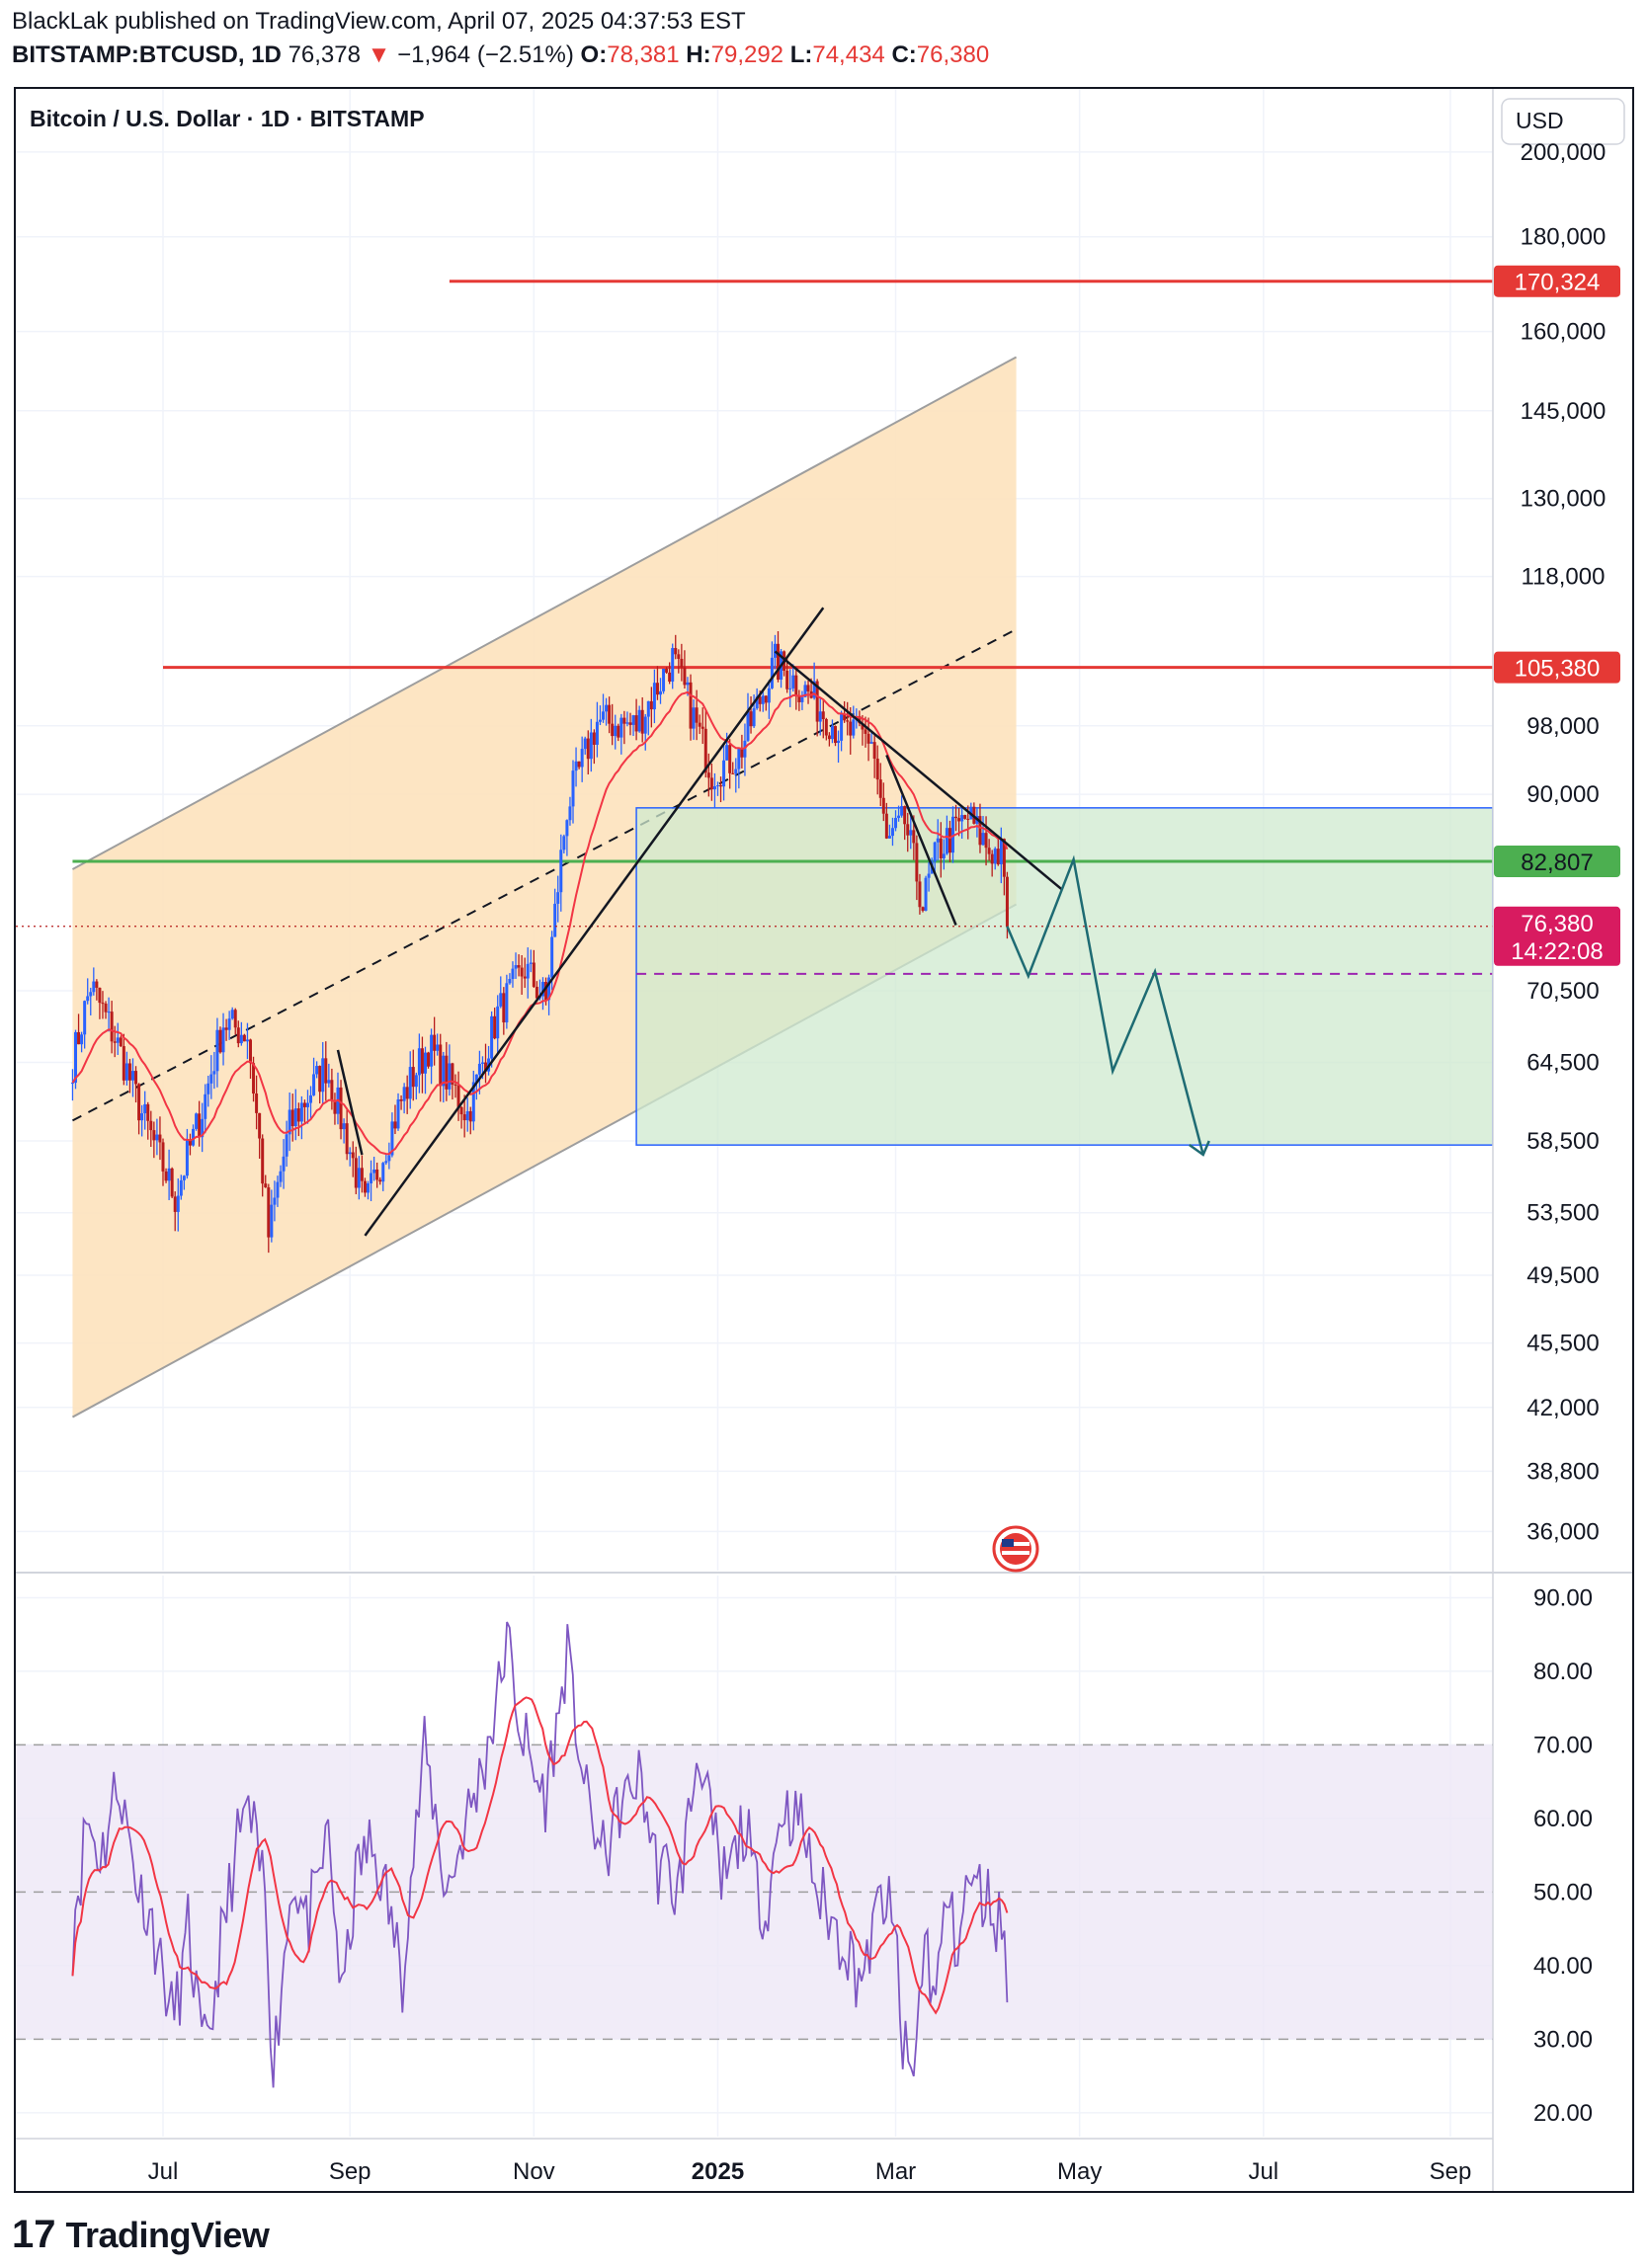  Describe the element at coordinates (540, 923) in the screenshot. I see `ema-line` at that location.